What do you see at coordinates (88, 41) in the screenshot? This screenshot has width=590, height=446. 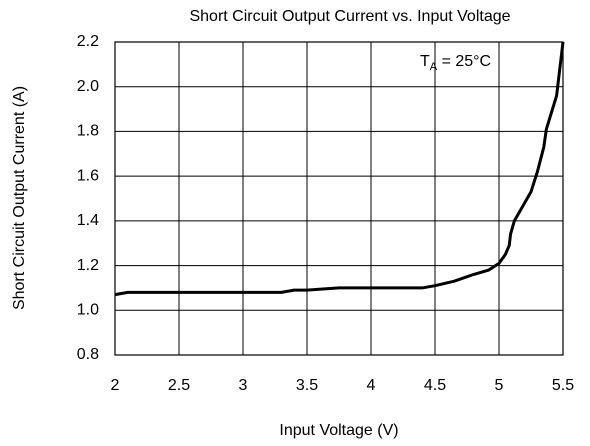 I see `y-tick-label: 2.2` at bounding box center [88, 41].